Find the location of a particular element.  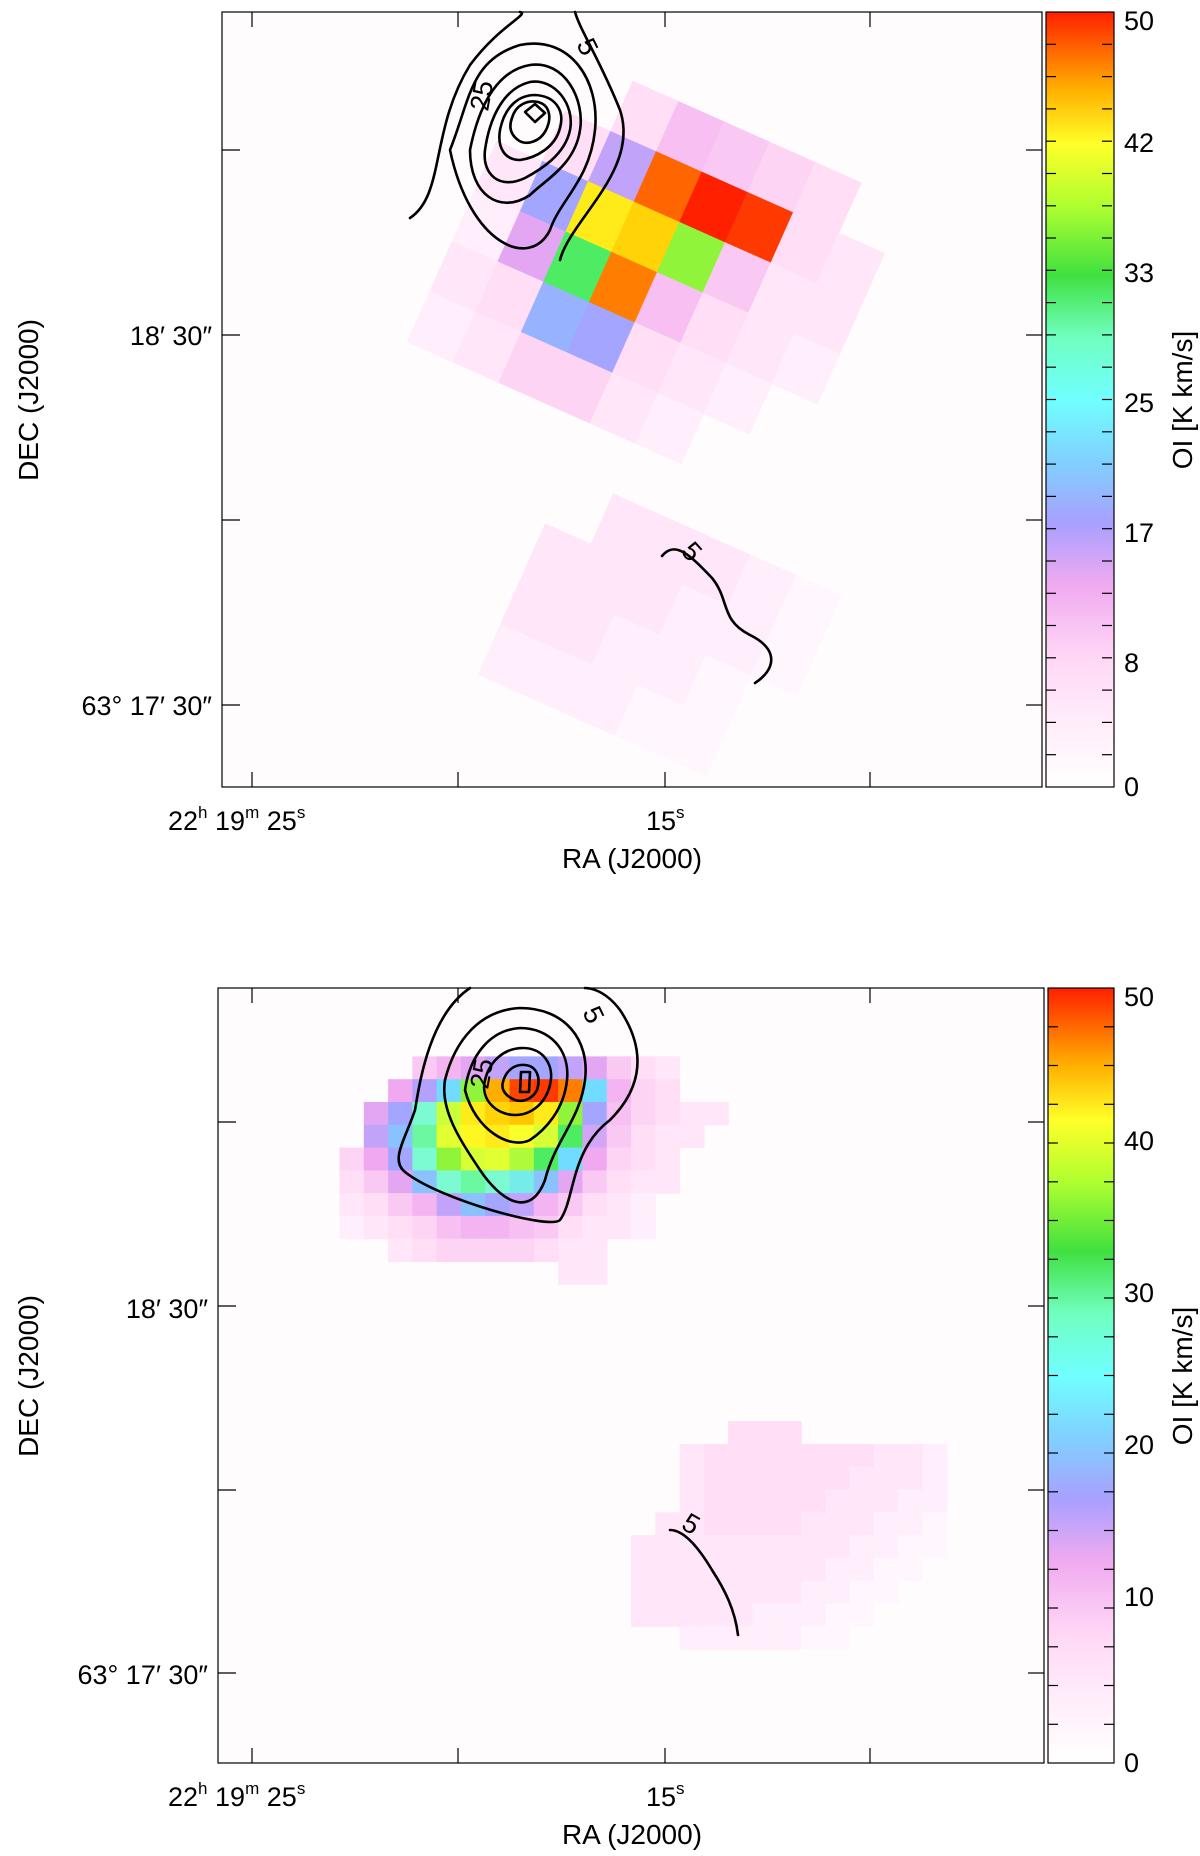

colorbar-tick-label: 42 is located at coordinates (1139, 143).